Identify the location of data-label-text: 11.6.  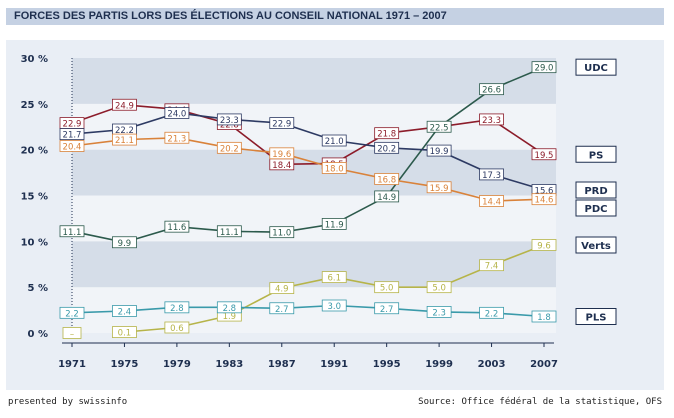
(176, 228).